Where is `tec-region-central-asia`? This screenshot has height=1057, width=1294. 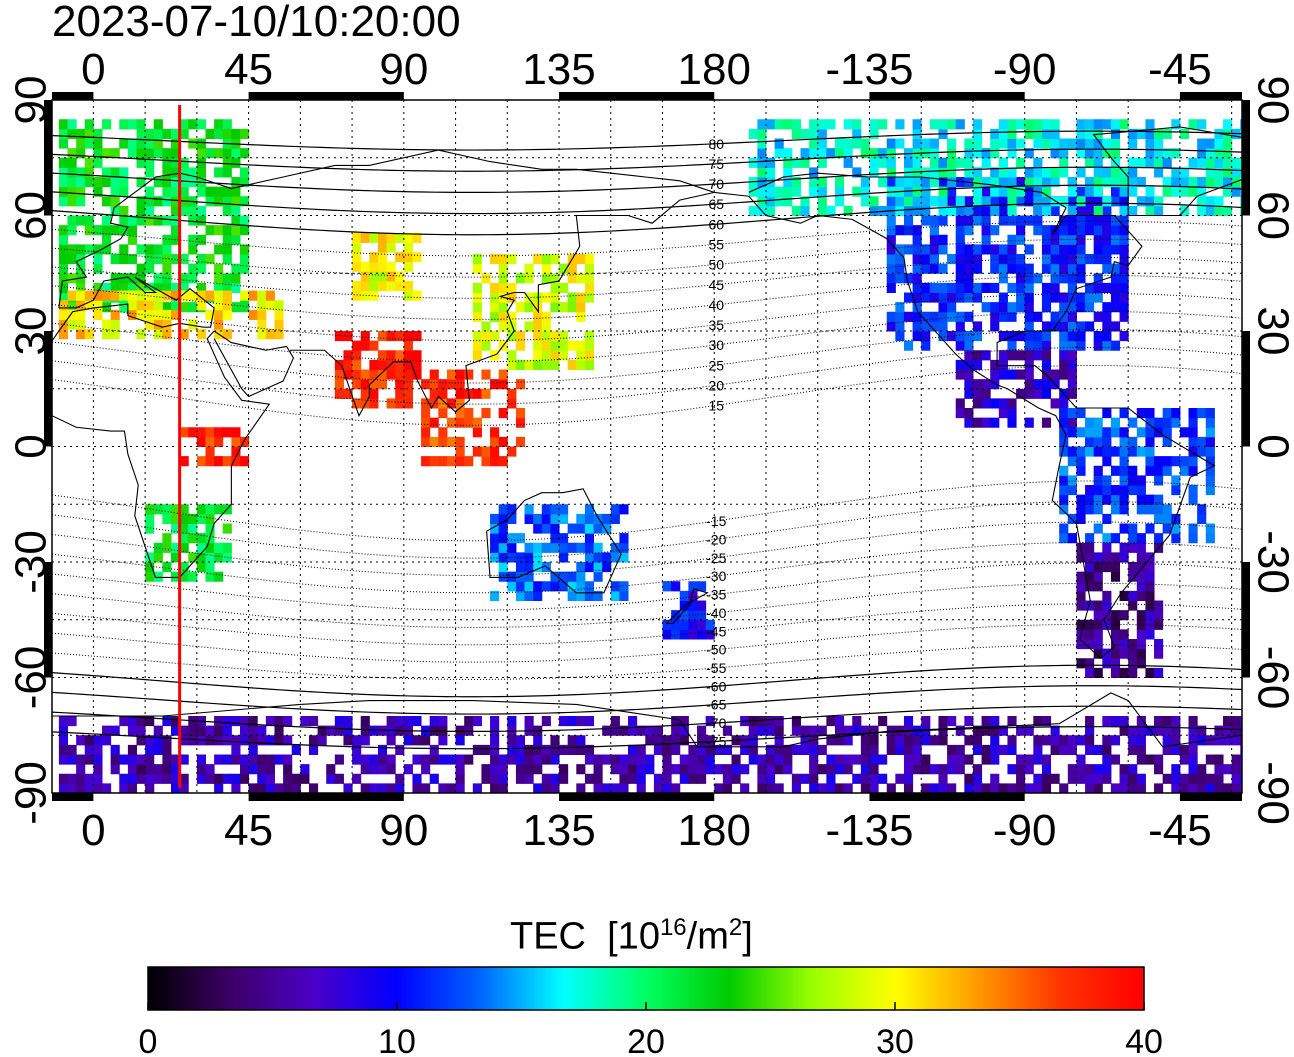
tec-region-central-asia is located at coordinates (387, 266).